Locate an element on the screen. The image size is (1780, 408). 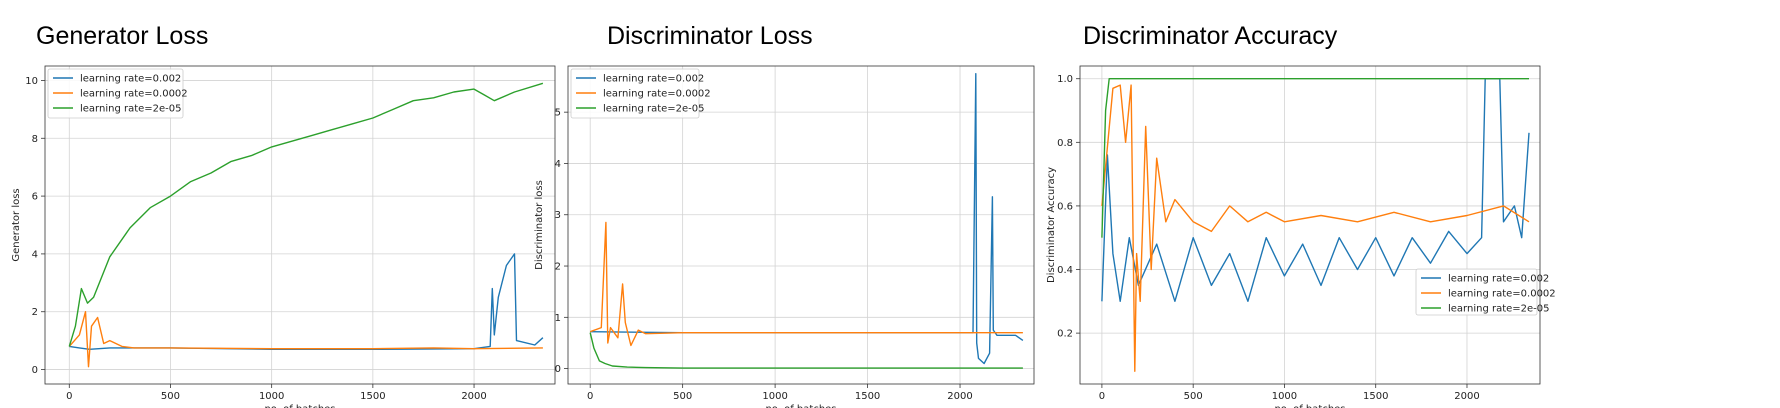
discriminator-loss-title: Discriminator Loss is located at coordinates (710, 36).